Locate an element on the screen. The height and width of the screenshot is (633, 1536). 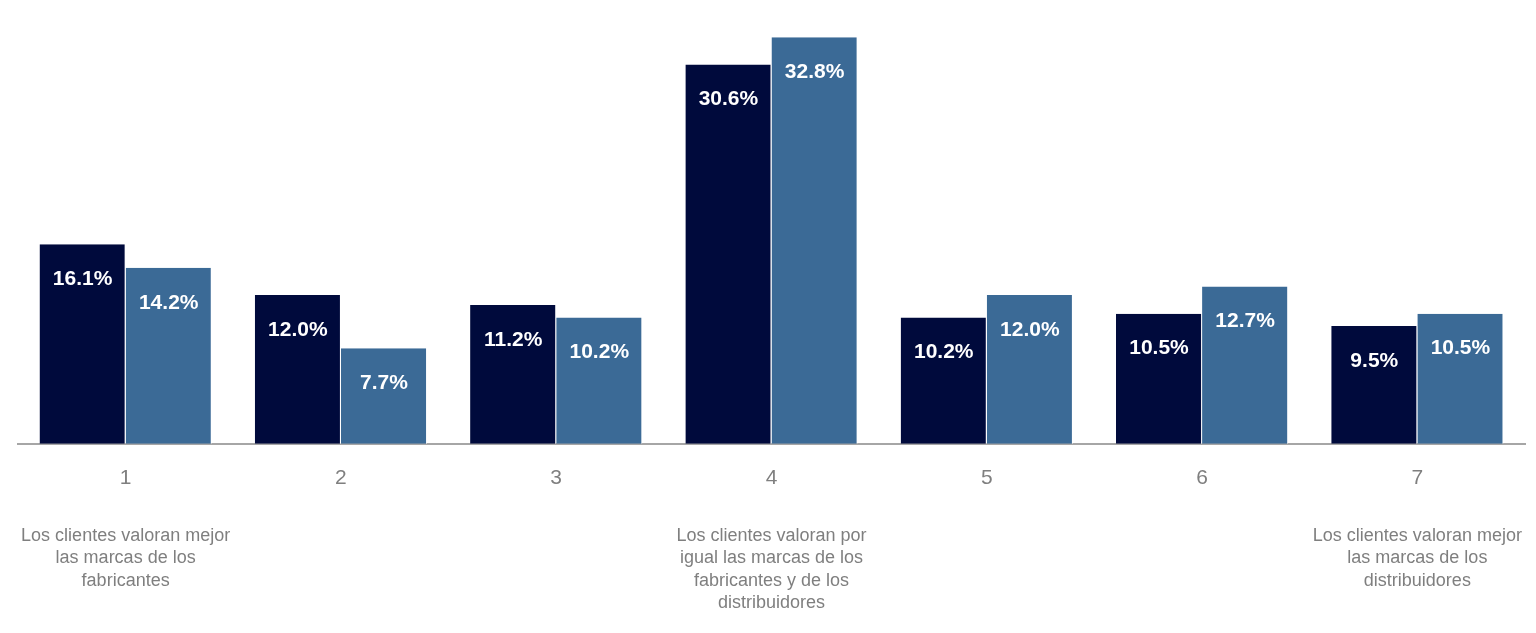
text: Los clientes valoran mejor las marcas de los distribuidores is located at coordinates (1417, 557).